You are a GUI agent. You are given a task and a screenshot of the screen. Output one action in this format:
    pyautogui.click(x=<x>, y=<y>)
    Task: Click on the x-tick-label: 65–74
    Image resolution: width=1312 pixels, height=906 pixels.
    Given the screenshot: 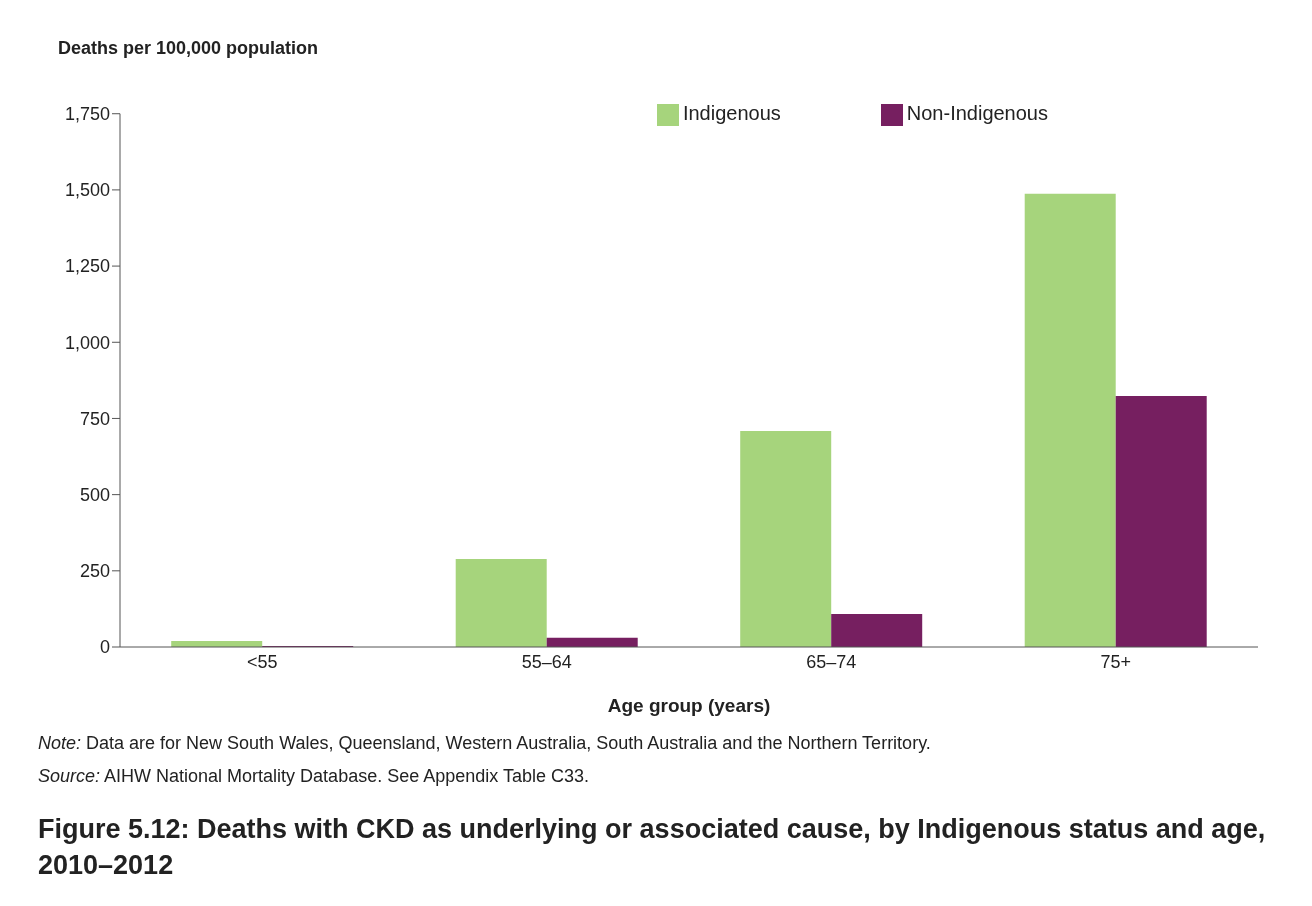 What is the action you would take?
    pyautogui.click(x=831, y=661)
    